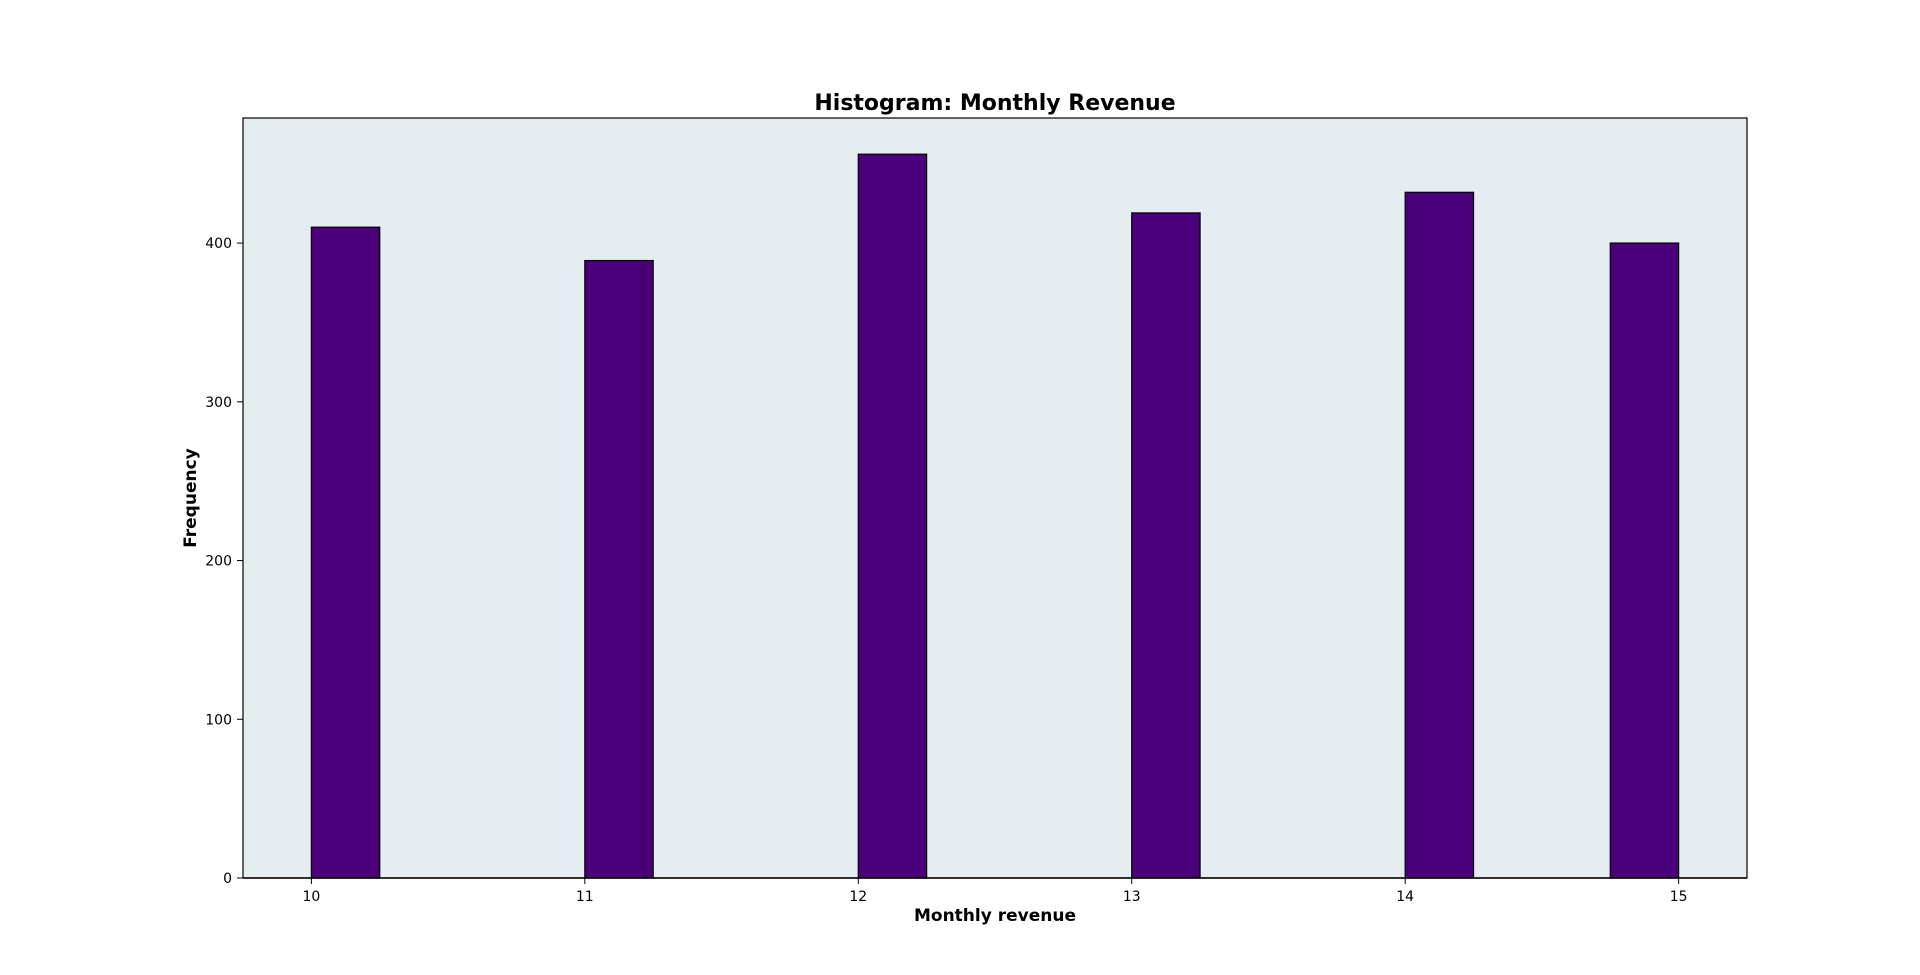  Describe the element at coordinates (995, 891) in the screenshot. I see `x-axis-ticks: 10 11 12 13 14 15` at that location.